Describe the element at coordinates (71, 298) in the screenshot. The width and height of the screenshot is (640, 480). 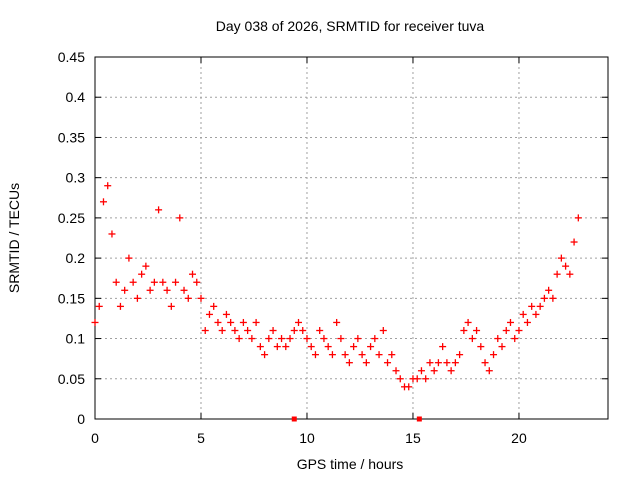
I see `y-tick-label: 0.15` at that location.